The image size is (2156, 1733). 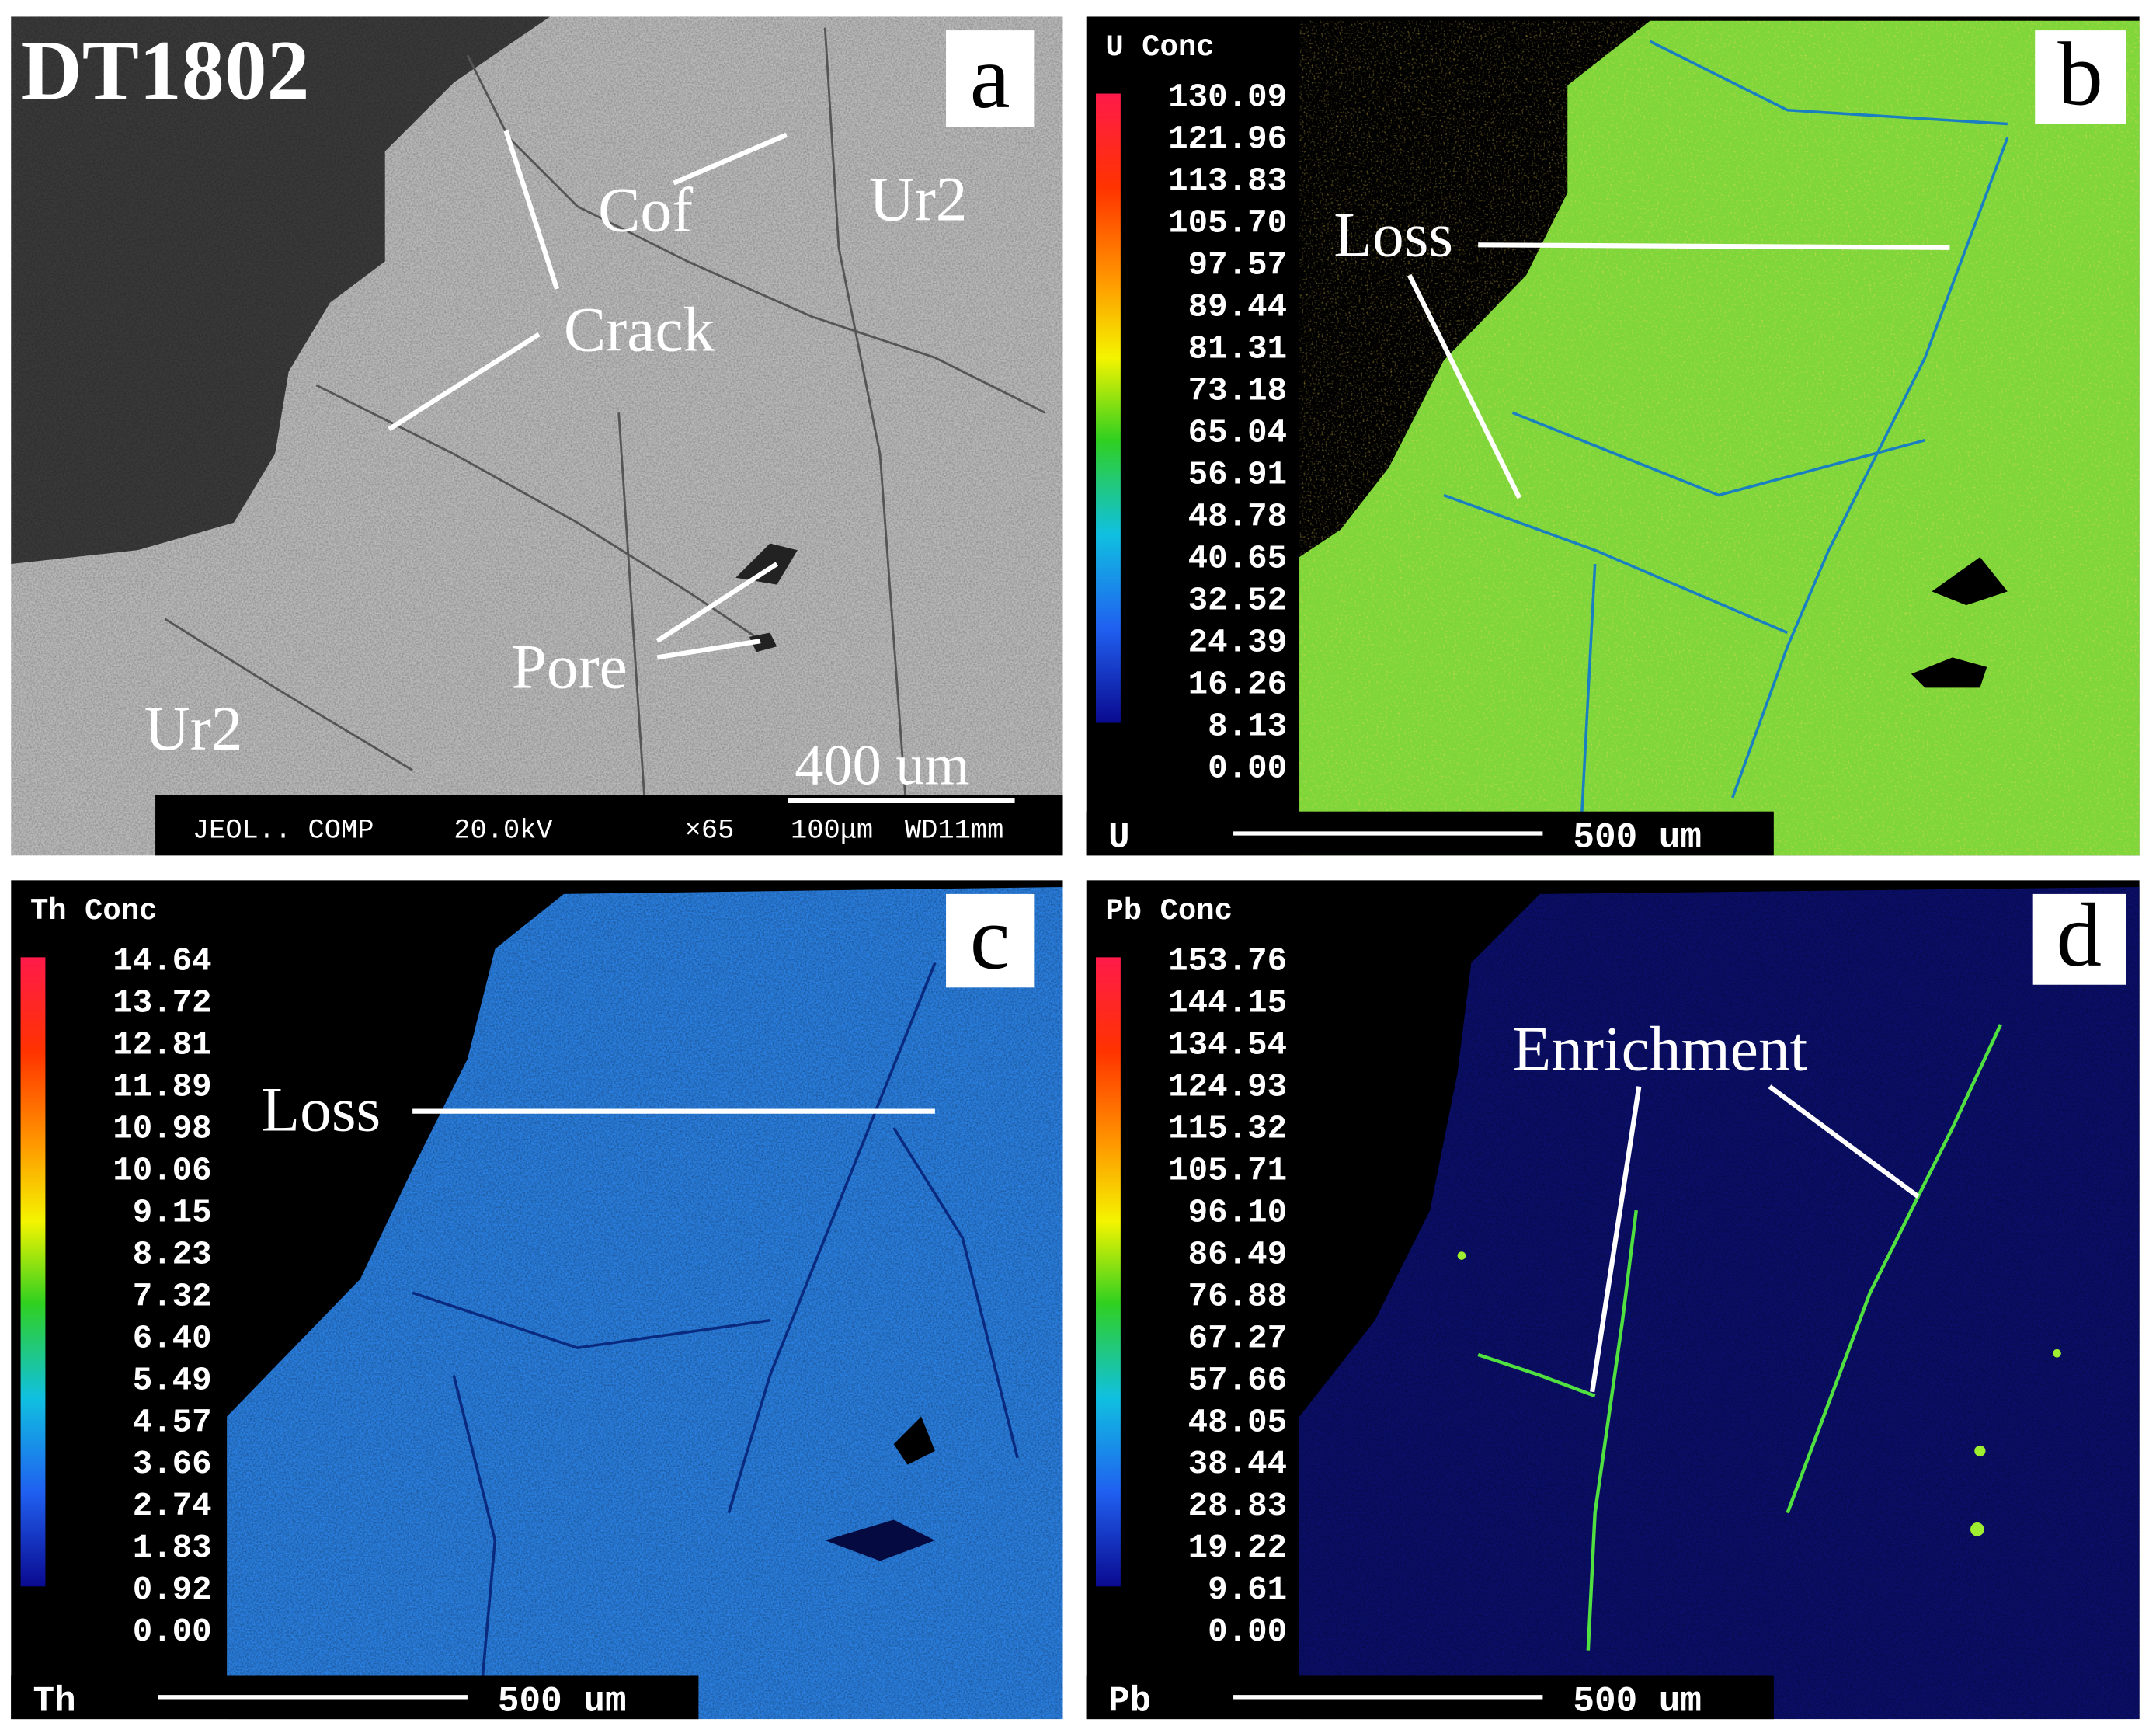 What do you see at coordinates (1227, 181) in the screenshot?
I see `scale-value: 113.83` at bounding box center [1227, 181].